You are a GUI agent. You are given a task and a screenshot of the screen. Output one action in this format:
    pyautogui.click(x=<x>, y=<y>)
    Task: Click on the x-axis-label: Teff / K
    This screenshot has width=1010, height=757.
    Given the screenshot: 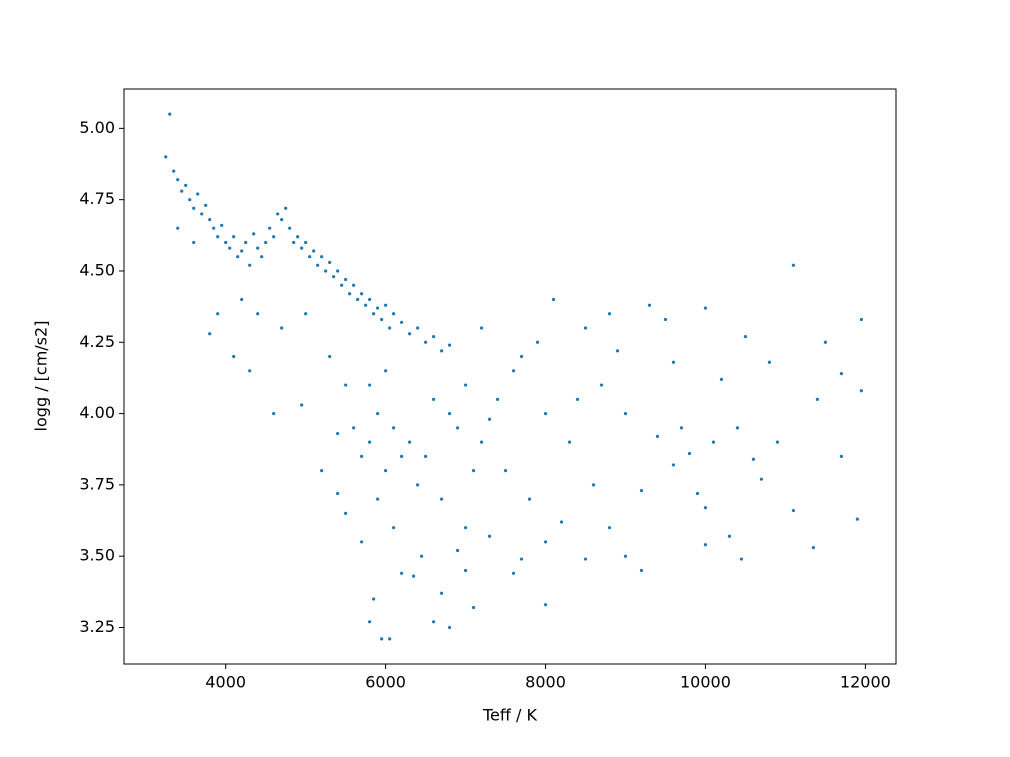 What is the action you would take?
    pyautogui.click(x=509, y=715)
    